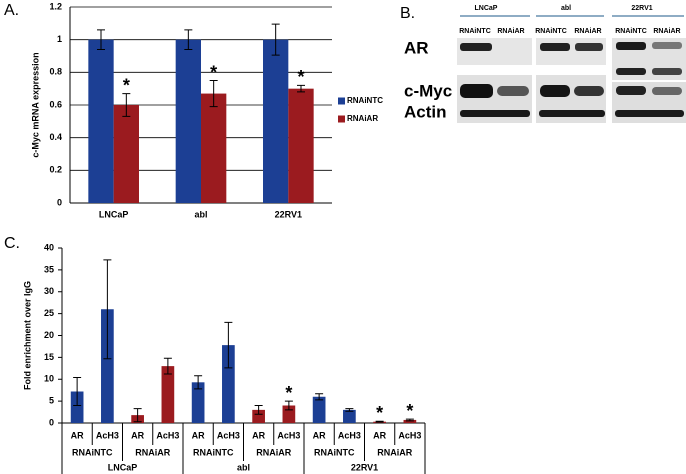 This screenshot has height=474, width=686. What do you see at coordinates (55, 104) in the screenshot?
I see `y-tick-label: 0.6` at bounding box center [55, 104].